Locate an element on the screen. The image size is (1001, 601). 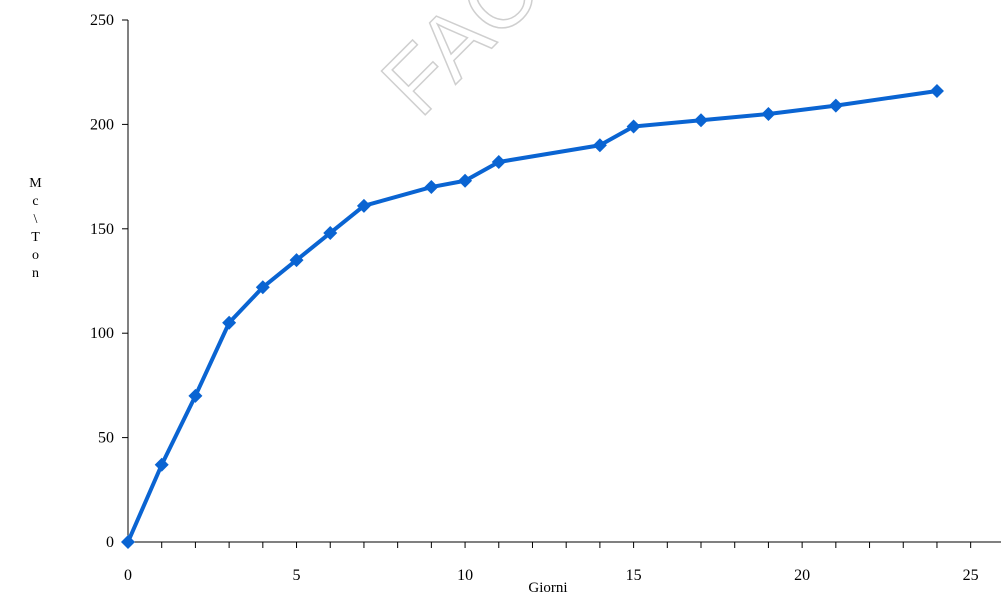
x-tick-label: 0 is located at coordinates (128, 575).